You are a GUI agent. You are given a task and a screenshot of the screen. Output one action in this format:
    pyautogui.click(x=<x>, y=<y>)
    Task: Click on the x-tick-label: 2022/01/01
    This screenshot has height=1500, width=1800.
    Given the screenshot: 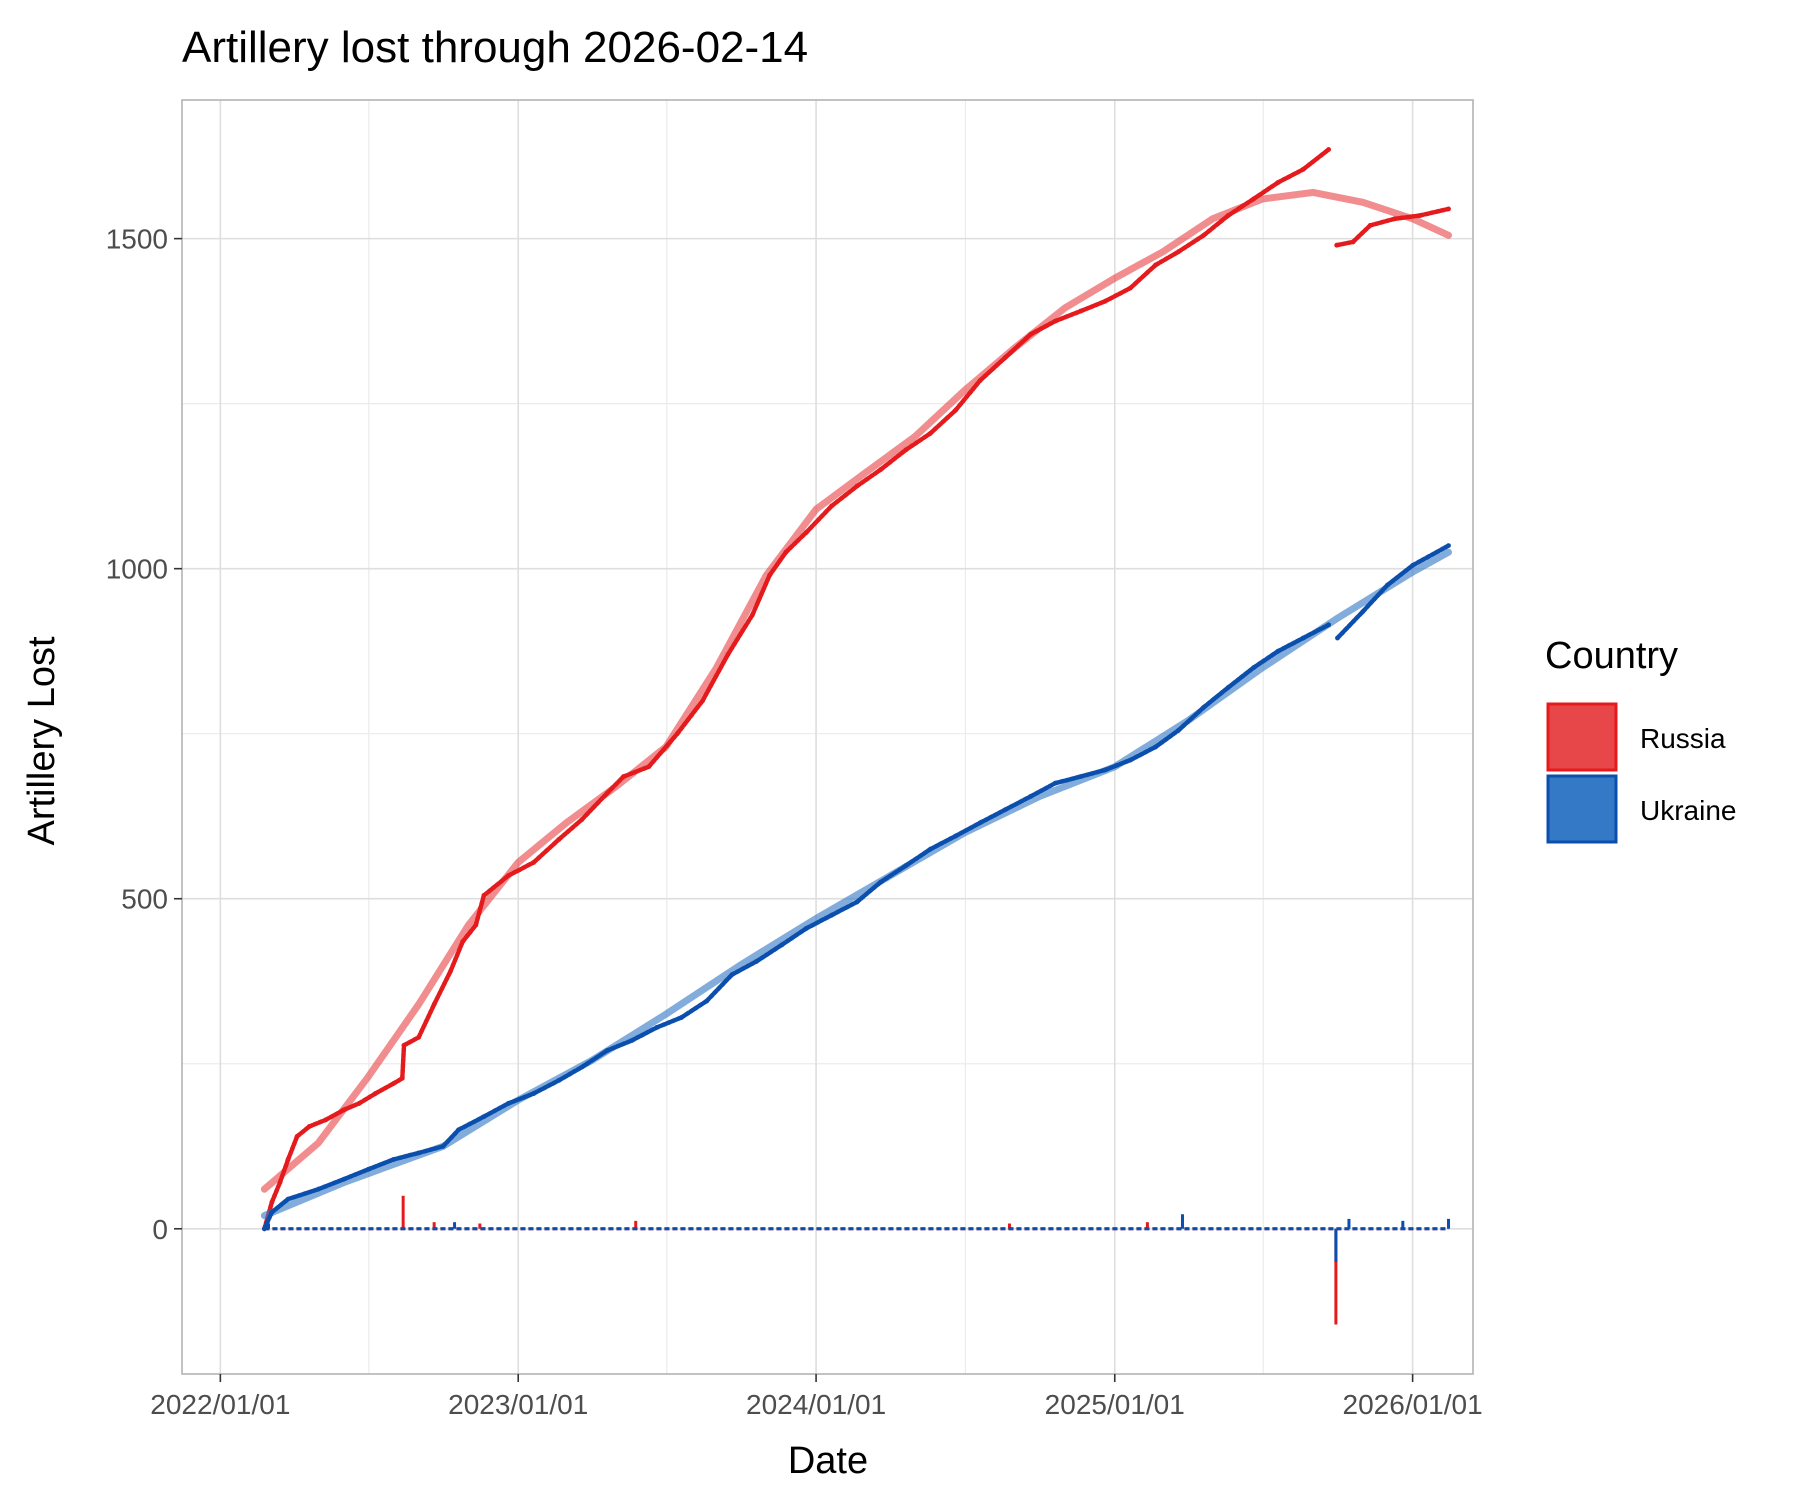 What is the action you would take?
    pyautogui.click(x=220, y=1404)
    